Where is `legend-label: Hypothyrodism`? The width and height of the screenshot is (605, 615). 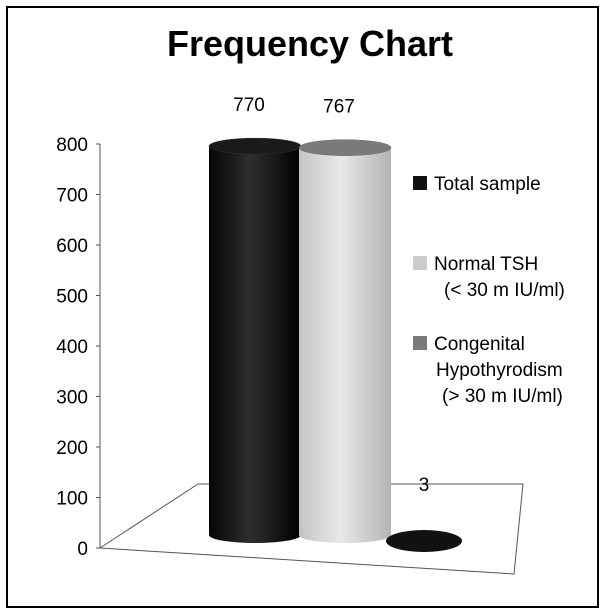 legend-label: Hypothyrodism is located at coordinates (499, 370).